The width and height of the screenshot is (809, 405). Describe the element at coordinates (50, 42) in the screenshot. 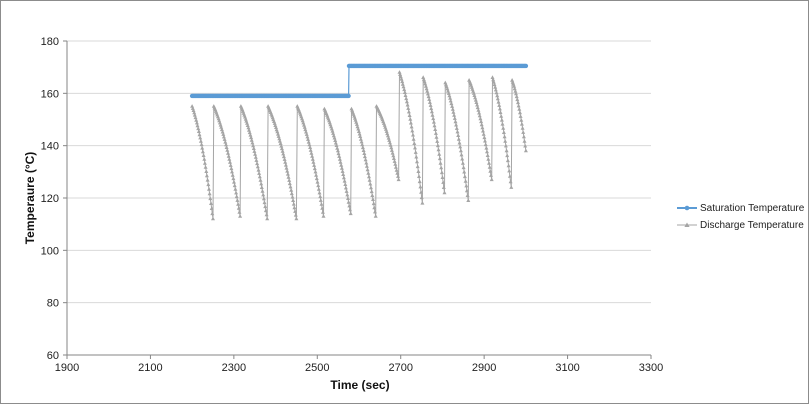

I see `y-tick-label: 180` at that location.